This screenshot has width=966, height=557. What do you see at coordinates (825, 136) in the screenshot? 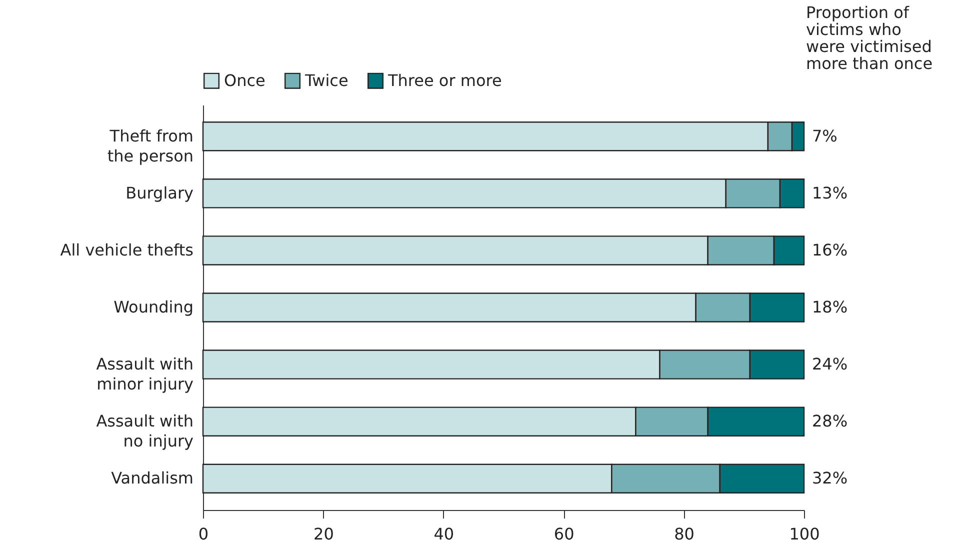
I see `text: 7%` at bounding box center [825, 136].